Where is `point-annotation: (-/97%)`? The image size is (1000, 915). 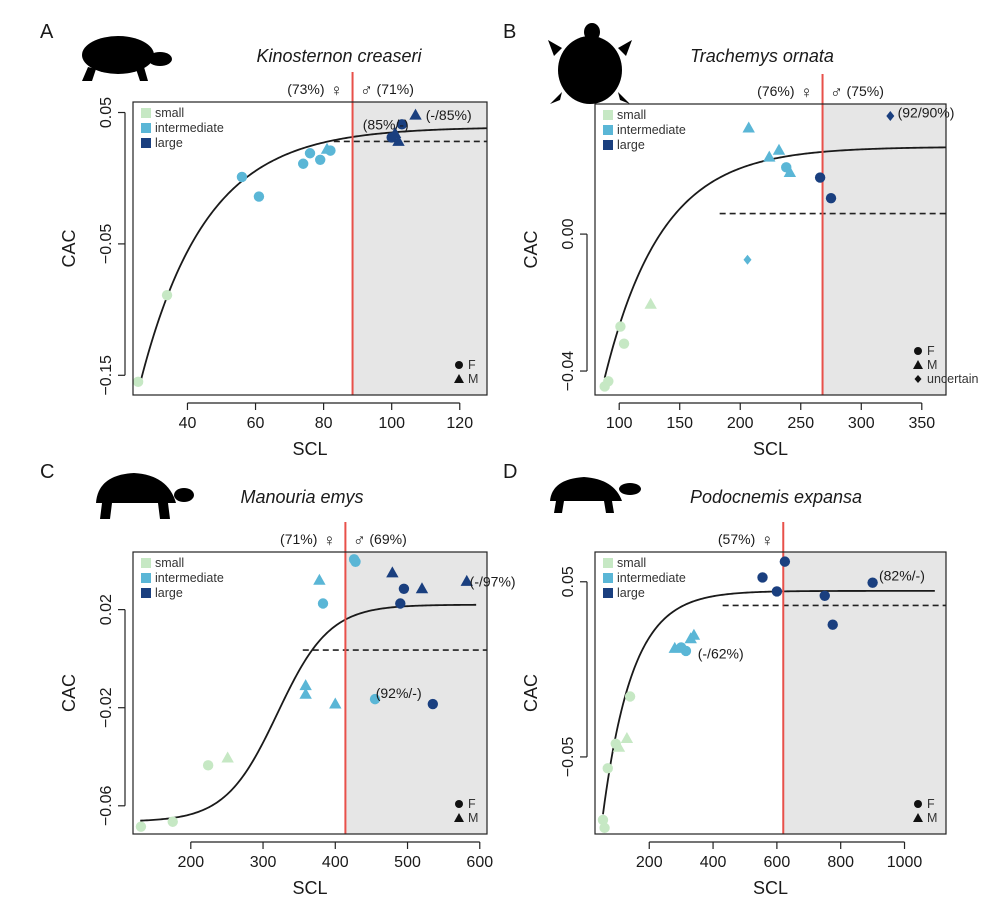 point-annotation: (-/97%) is located at coordinates (493, 581).